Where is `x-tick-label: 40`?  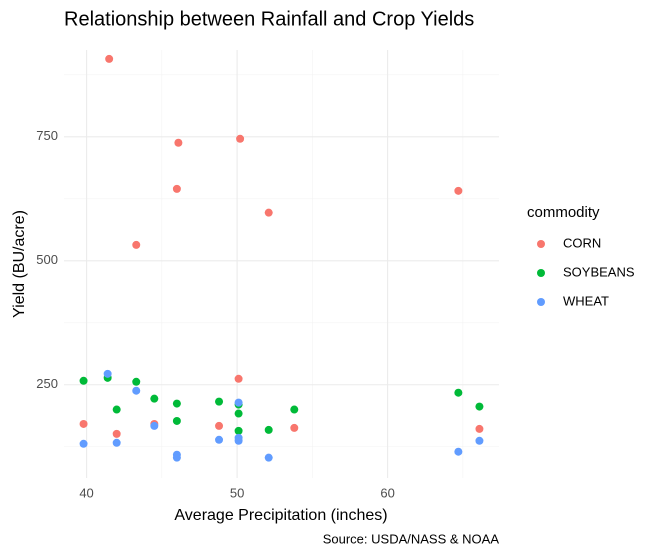 x-tick-label: 40 is located at coordinates (86, 492).